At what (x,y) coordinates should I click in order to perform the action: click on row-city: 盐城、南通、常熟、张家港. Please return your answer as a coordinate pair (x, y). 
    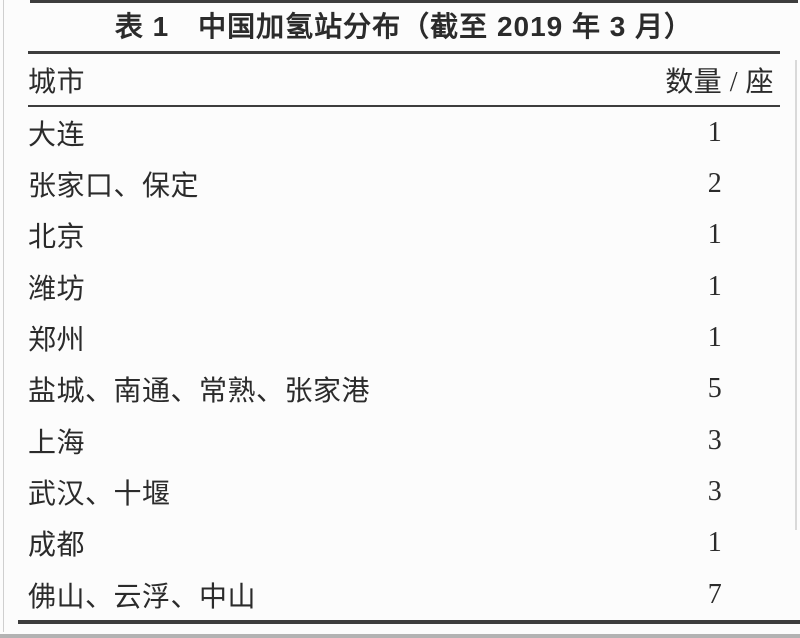
    Looking at the image, I should click on (199, 392).